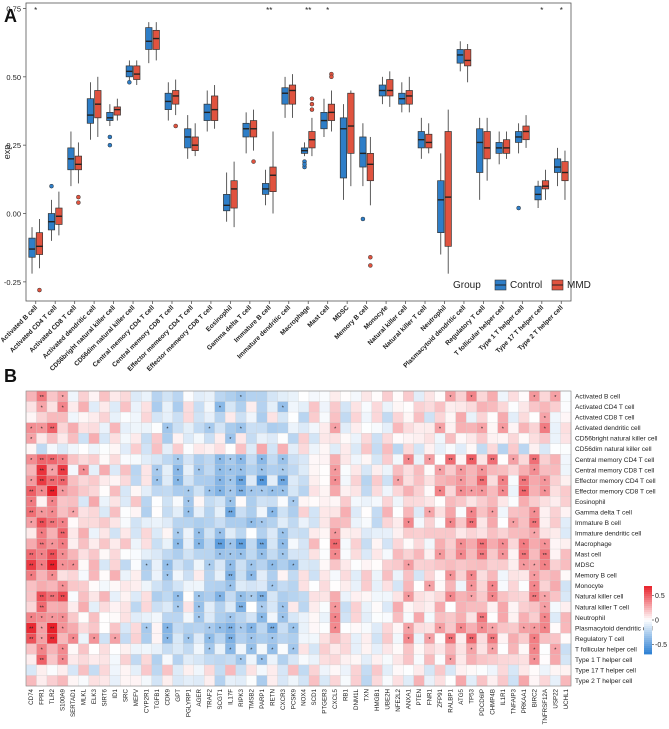 This screenshot has height=729, width=669. What do you see at coordinates (608, 428) in the screenshot?
I see `heatmap-row-label: Activated dendritic cell` at bounding box center [608, 428].